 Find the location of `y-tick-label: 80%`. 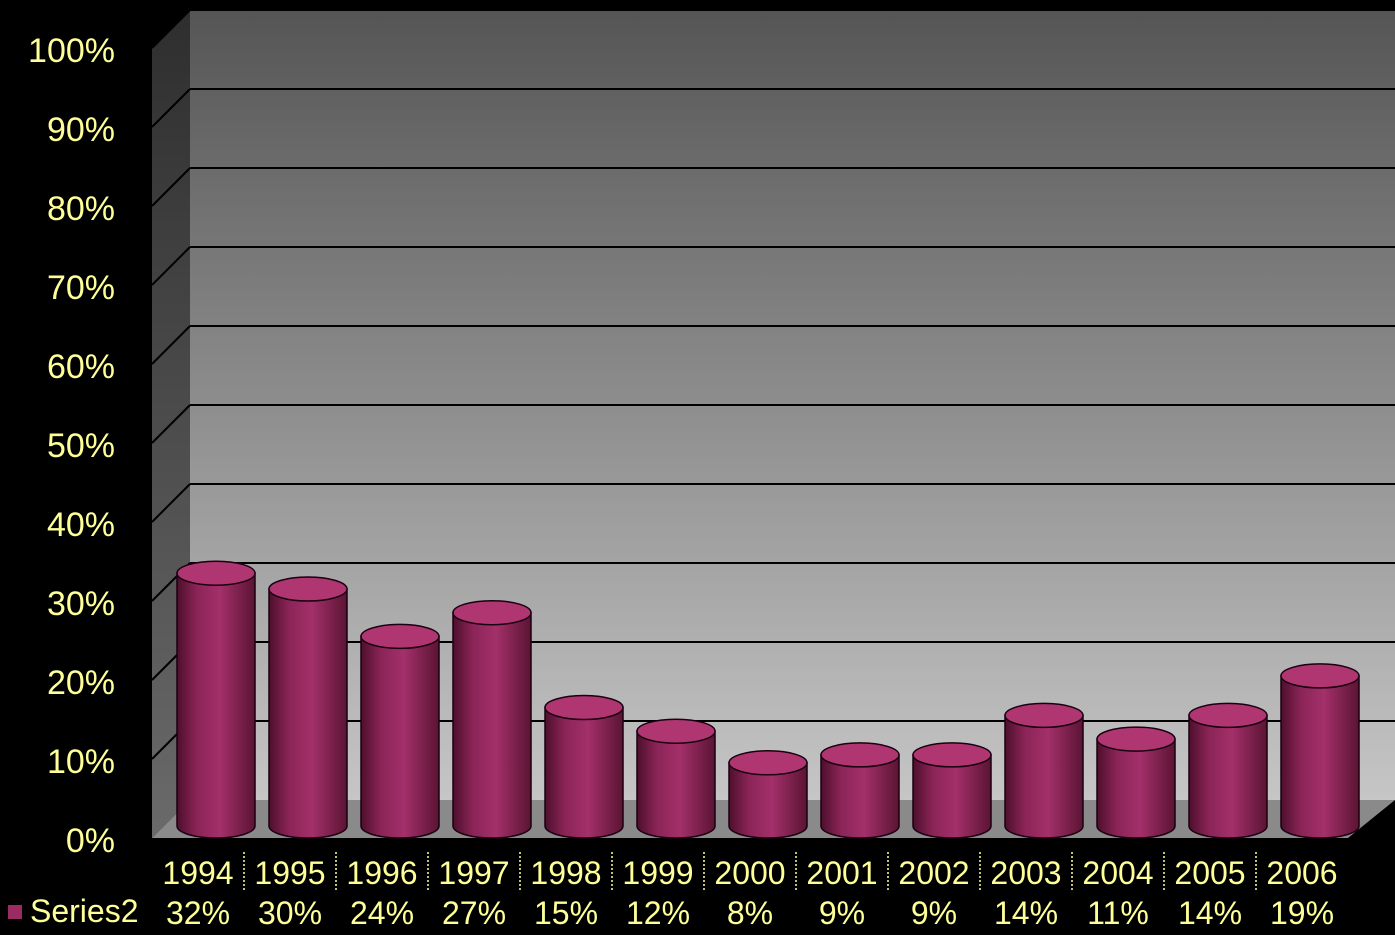

y-tick-label: 80% is located at coordinates (81, 209).